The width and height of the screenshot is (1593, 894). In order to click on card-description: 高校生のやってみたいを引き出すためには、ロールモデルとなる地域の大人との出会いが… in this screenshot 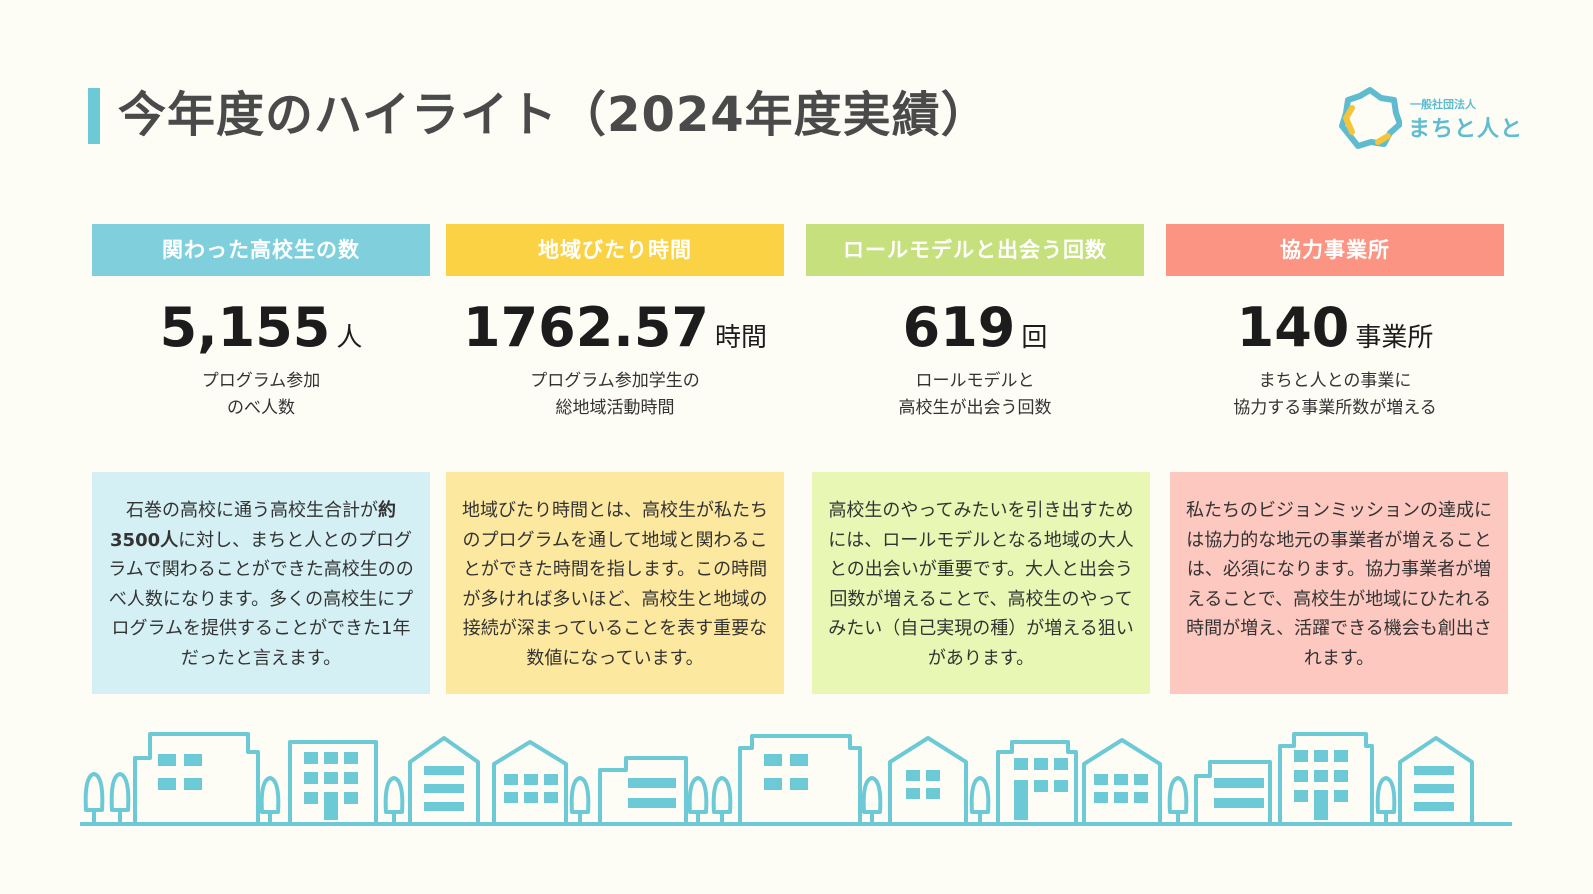, I will do `click(981, 583)`.